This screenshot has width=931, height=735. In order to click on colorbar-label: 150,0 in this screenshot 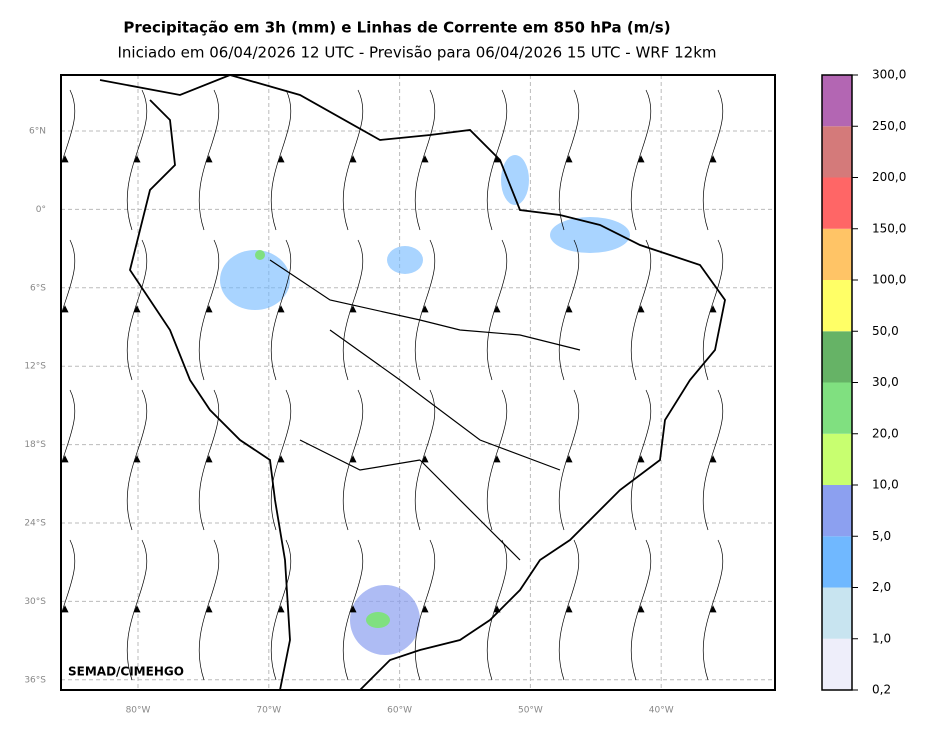, I will do `click(889, 228)`.